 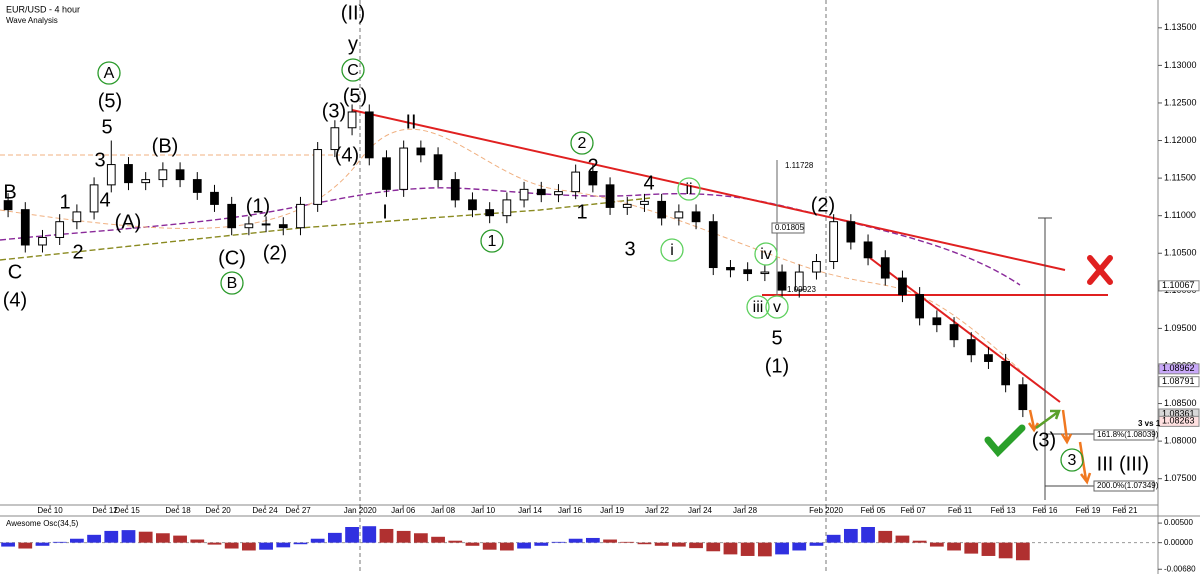 I want to click on wave-label: (1), so click(x=777, y=366).